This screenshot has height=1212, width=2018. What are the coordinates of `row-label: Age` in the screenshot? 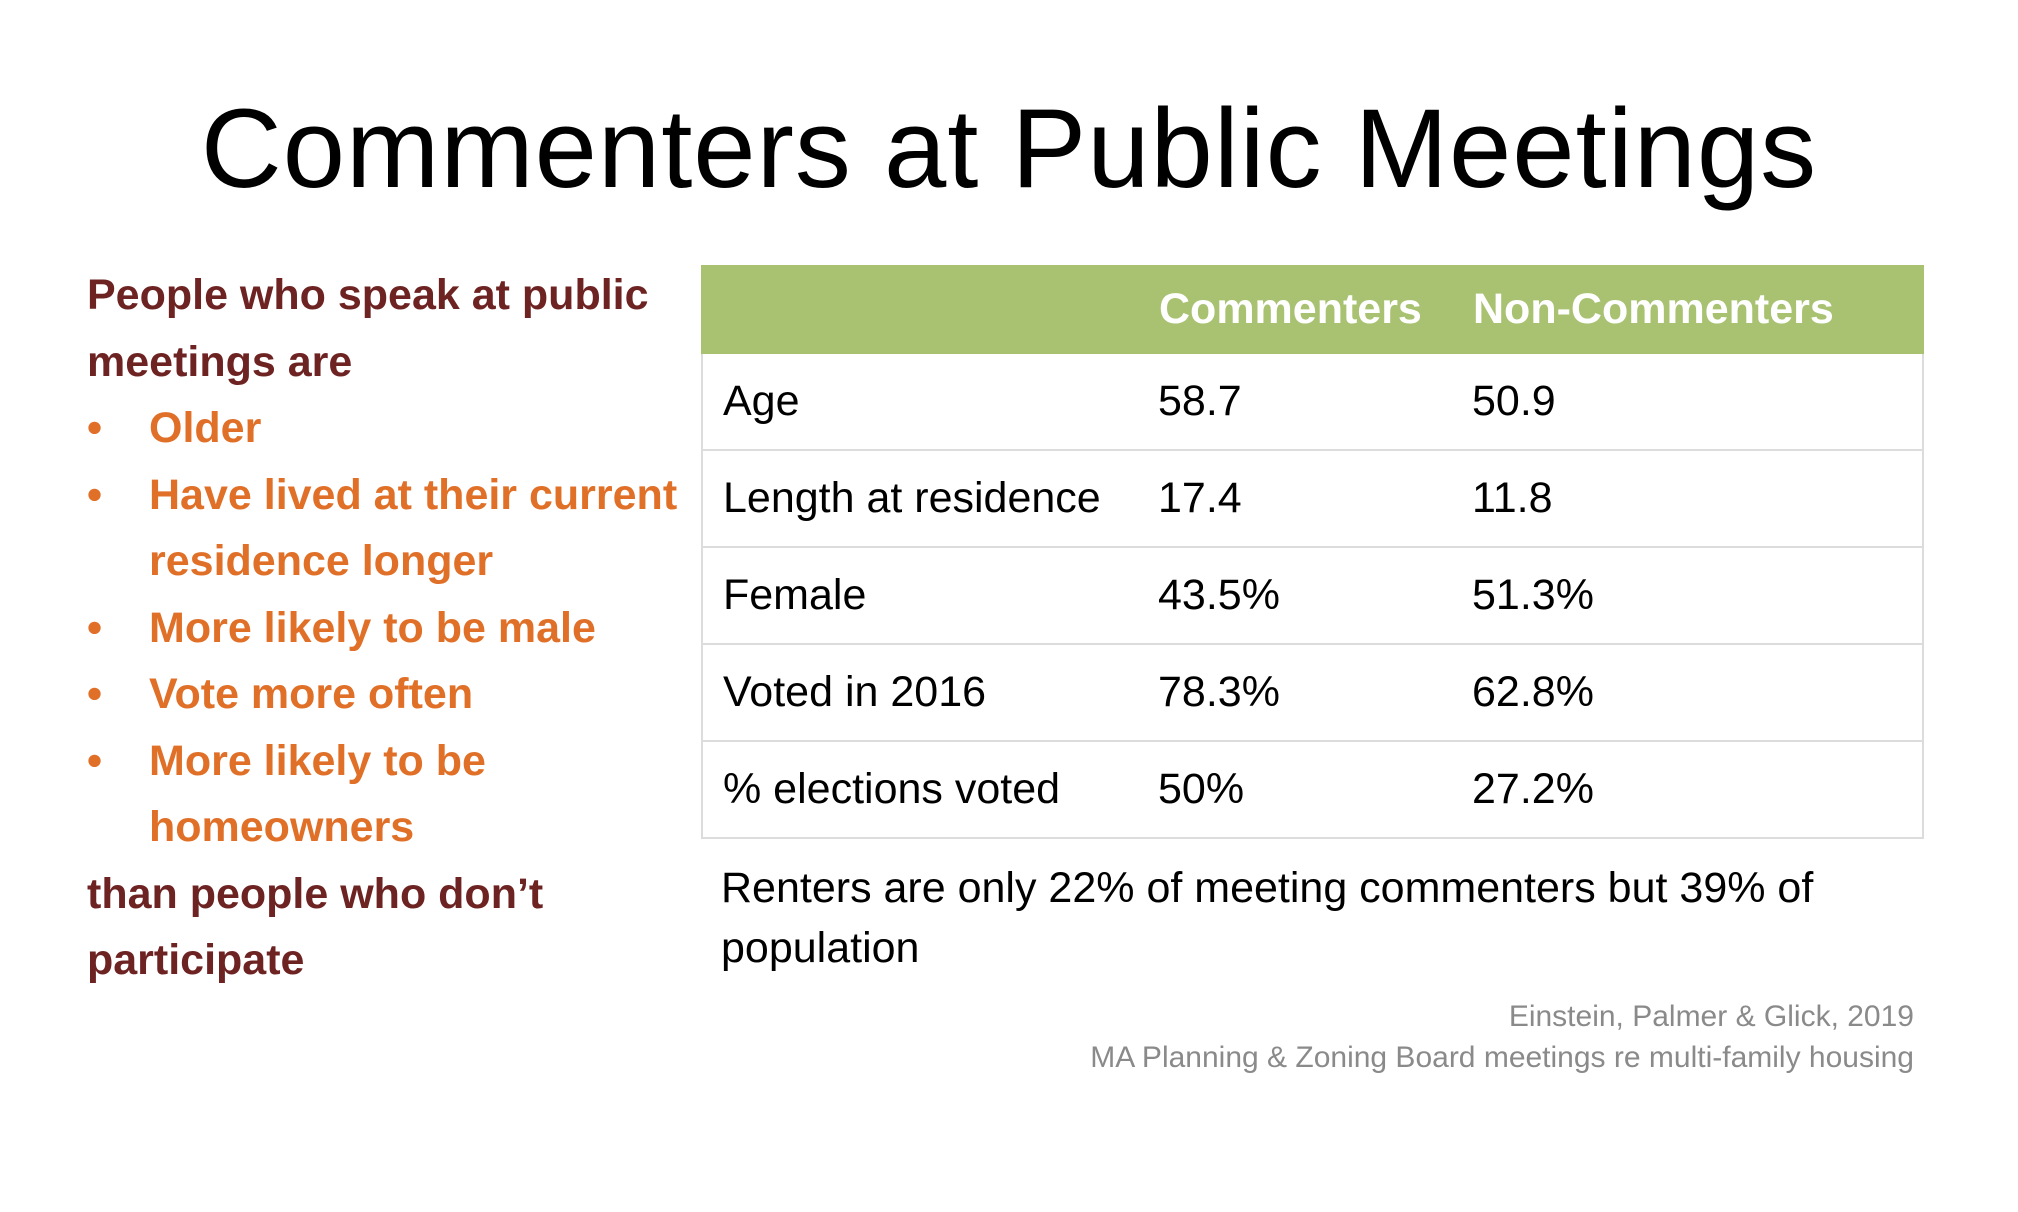 It's located at (929, 401).